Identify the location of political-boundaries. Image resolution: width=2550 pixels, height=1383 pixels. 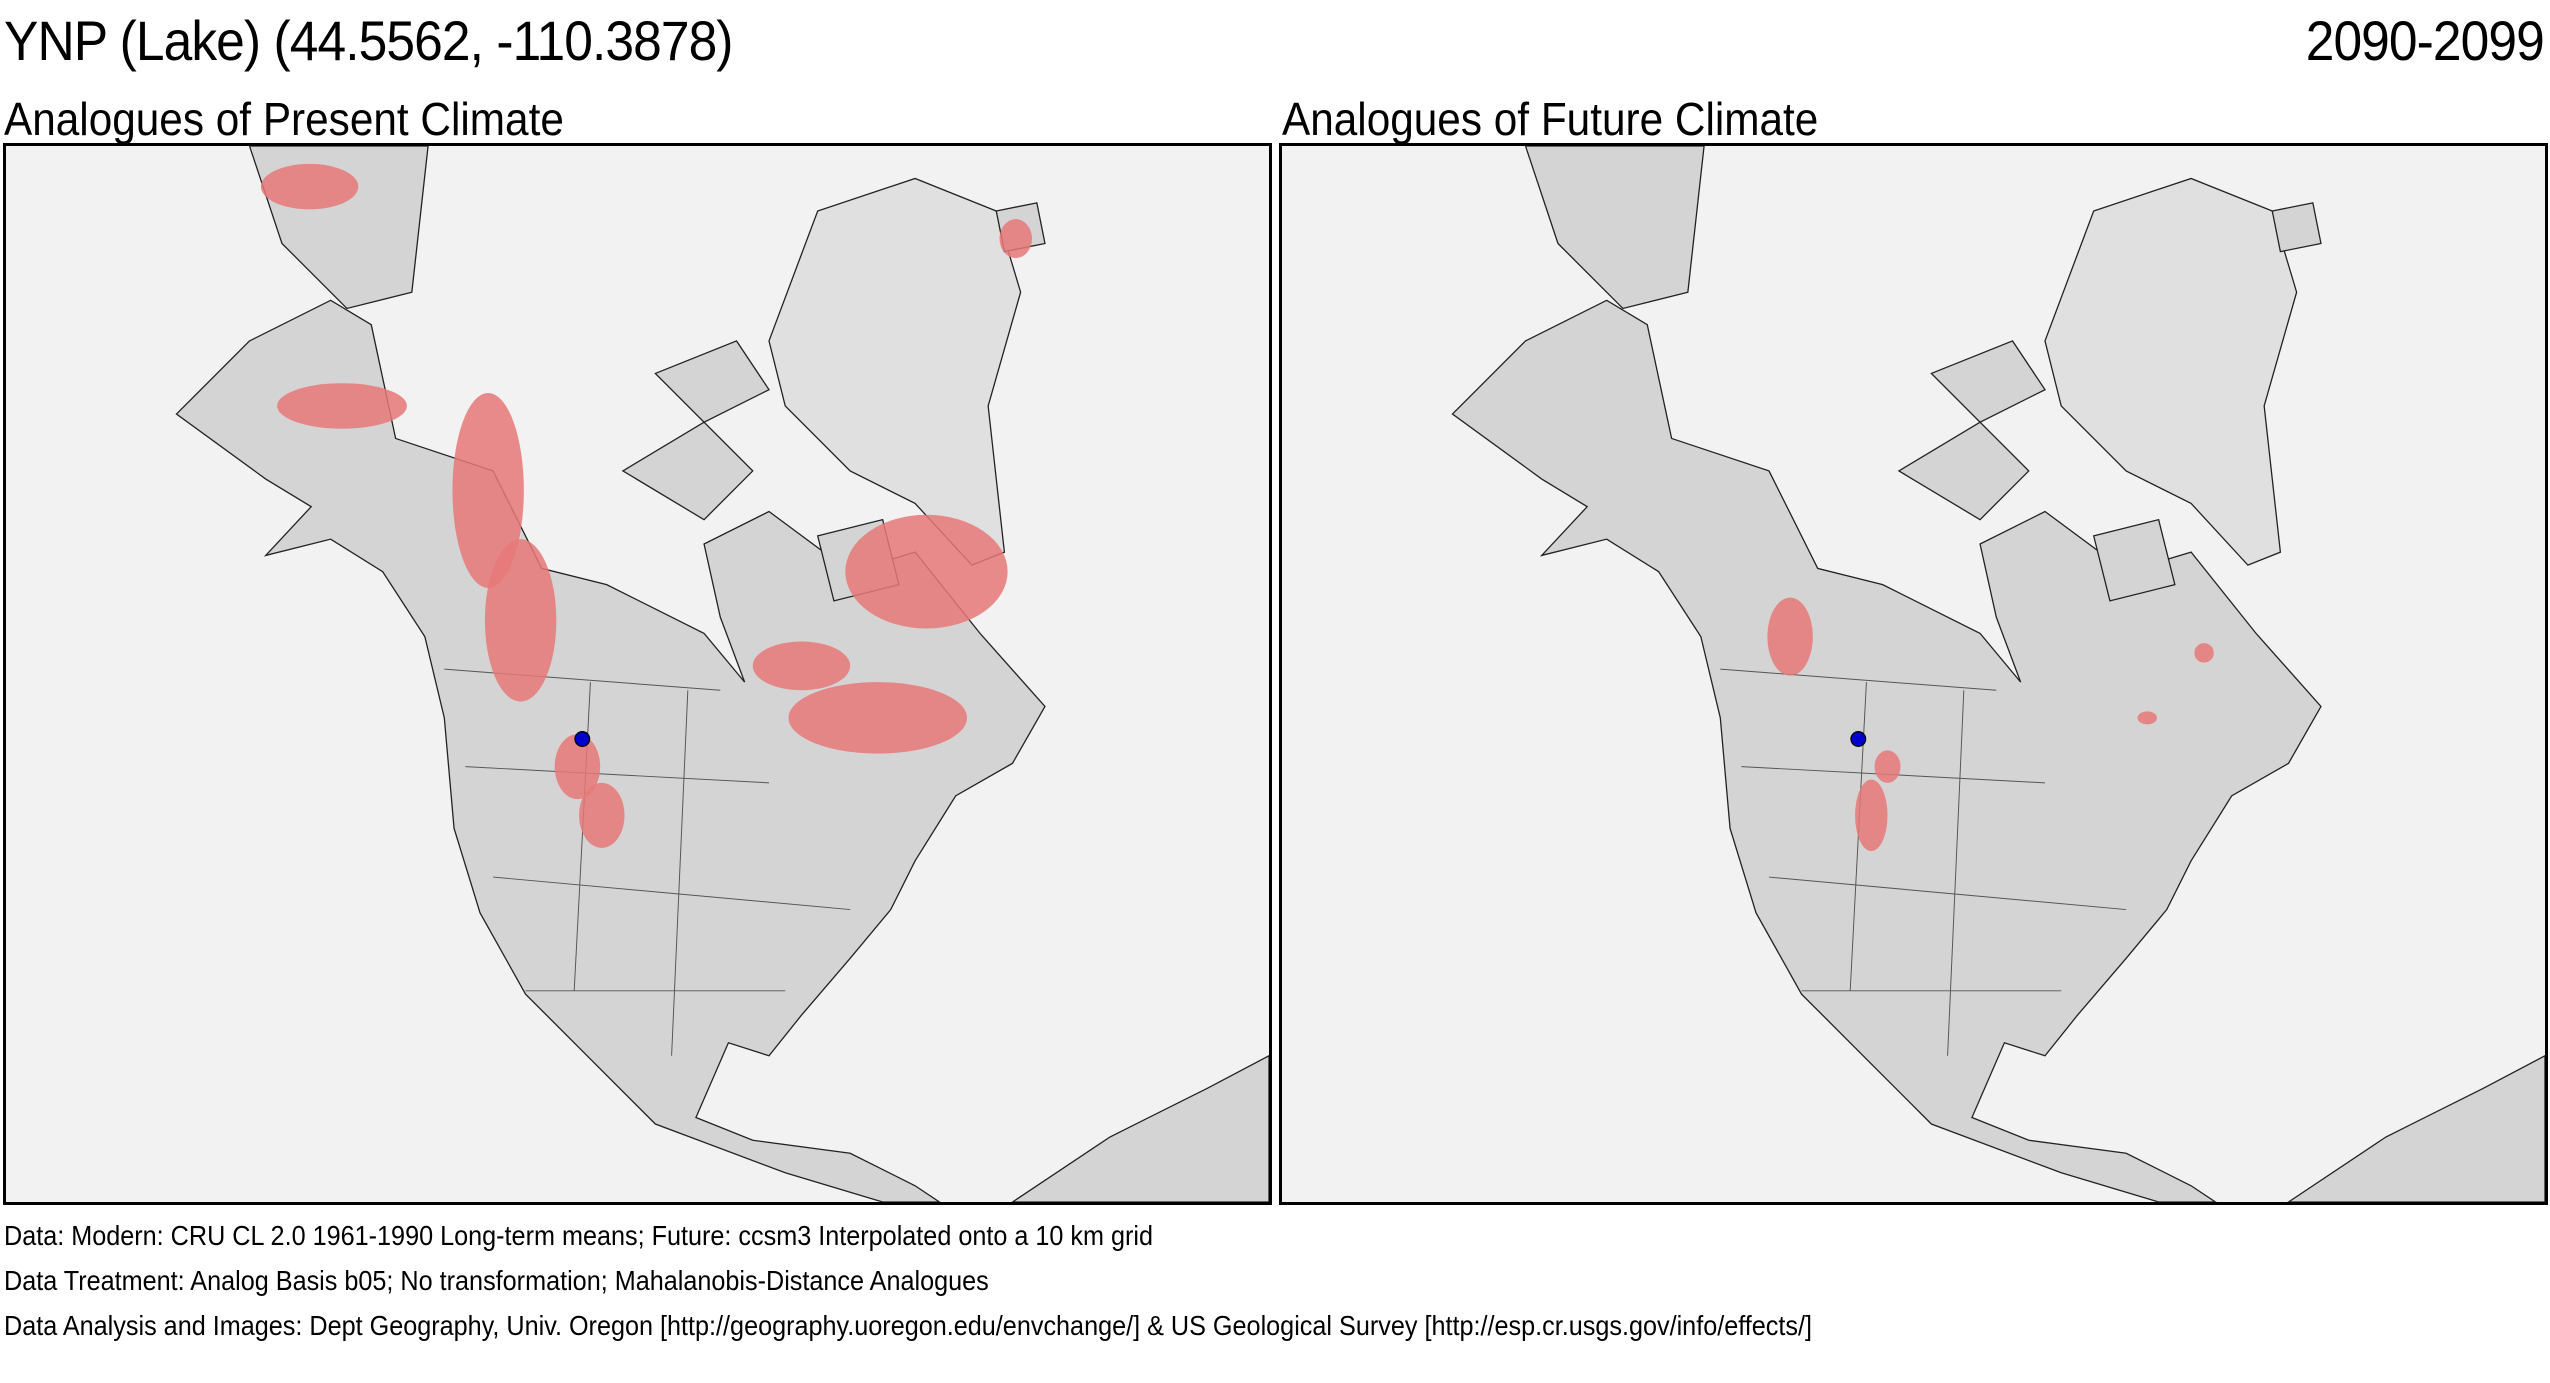
(647, 862).